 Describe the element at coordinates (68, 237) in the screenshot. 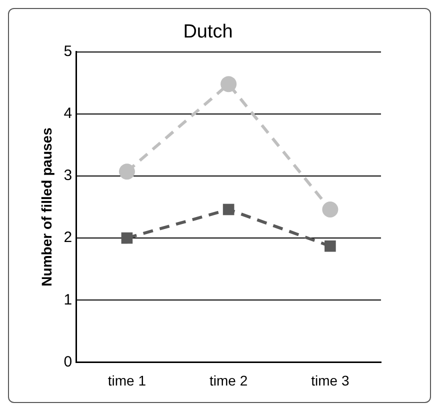

I see `y-tick-label: 2` at that location.